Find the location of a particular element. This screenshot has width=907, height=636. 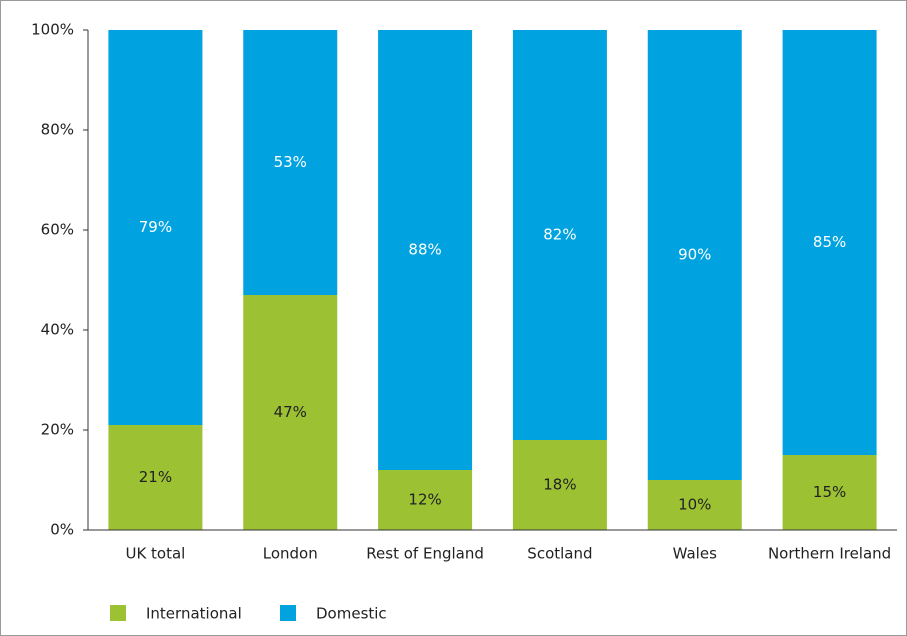

data-label: 88% is located at coordinates (424, 250).